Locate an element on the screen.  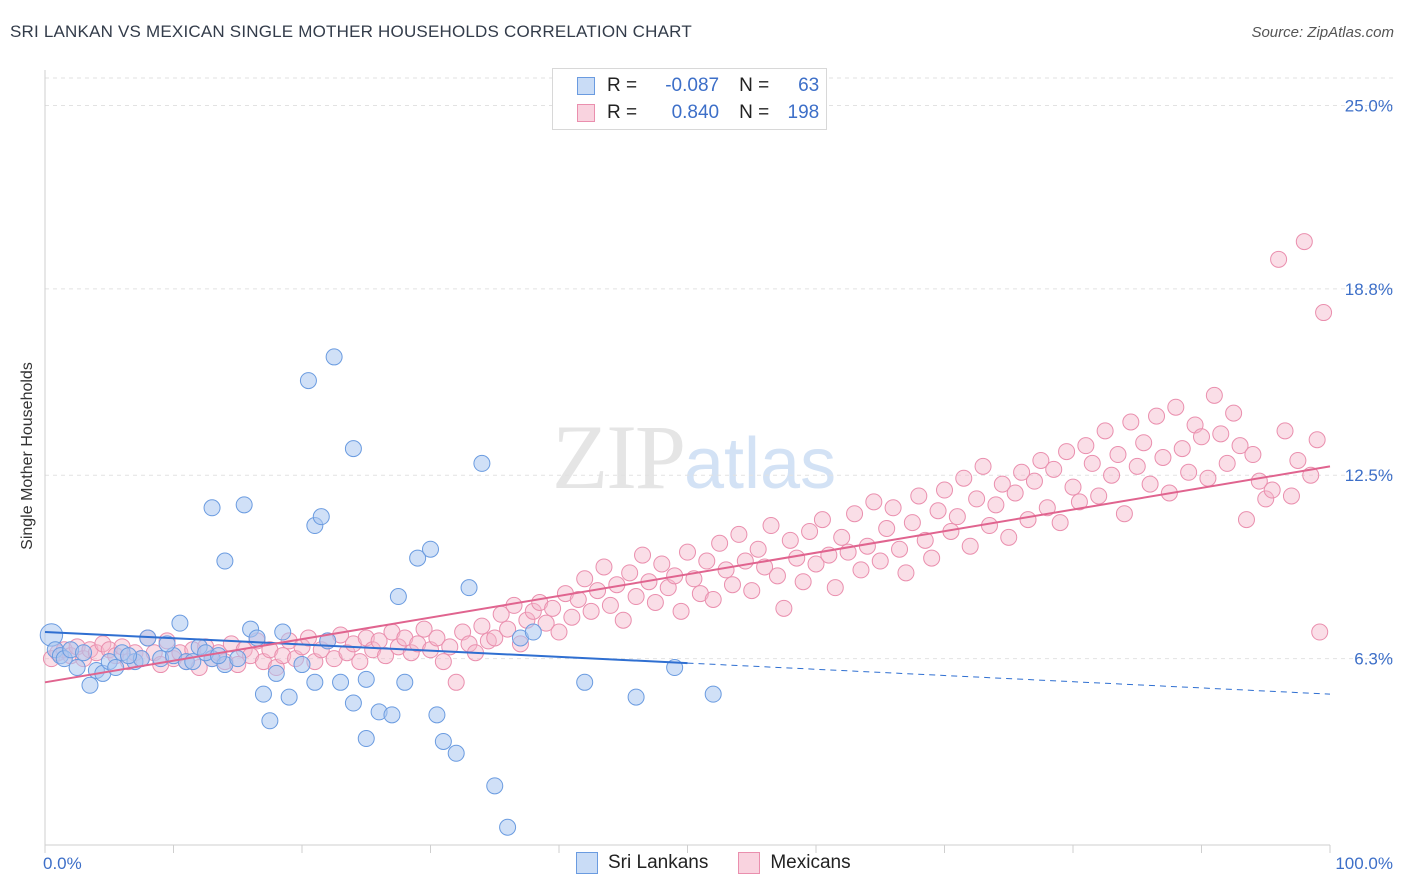
legend-r-value: 0.840 is located at coordinates (695, 112).